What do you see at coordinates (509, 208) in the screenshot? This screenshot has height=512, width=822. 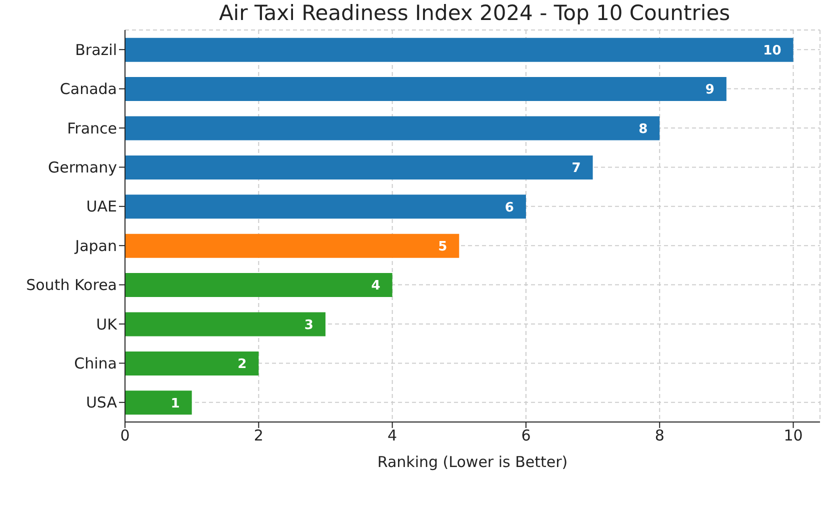 I see `data-label: 6` at bounding box center [509, 208].